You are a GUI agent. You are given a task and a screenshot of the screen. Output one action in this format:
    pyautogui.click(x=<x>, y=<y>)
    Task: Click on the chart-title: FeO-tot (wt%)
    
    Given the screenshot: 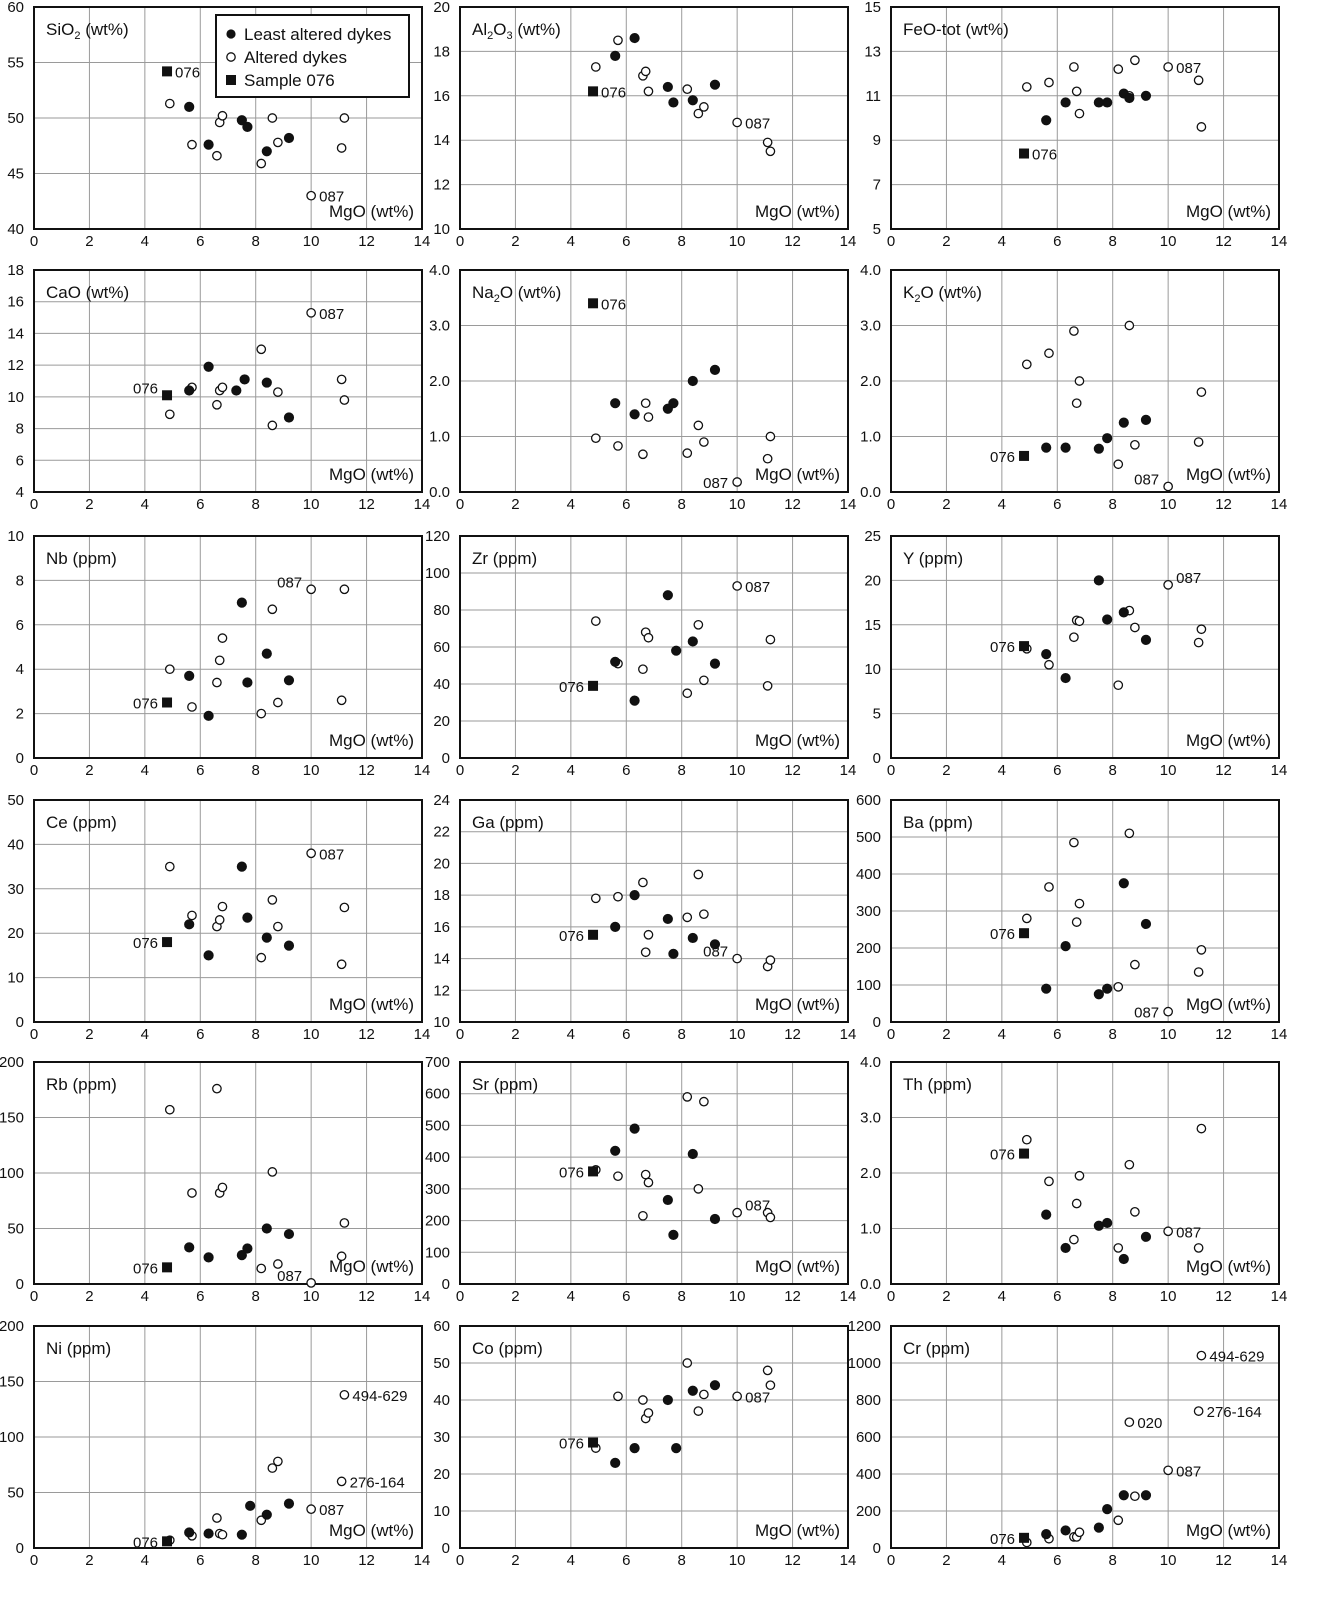 What is the action you would take?
    pyautogui.click(x=956, y=29)
    